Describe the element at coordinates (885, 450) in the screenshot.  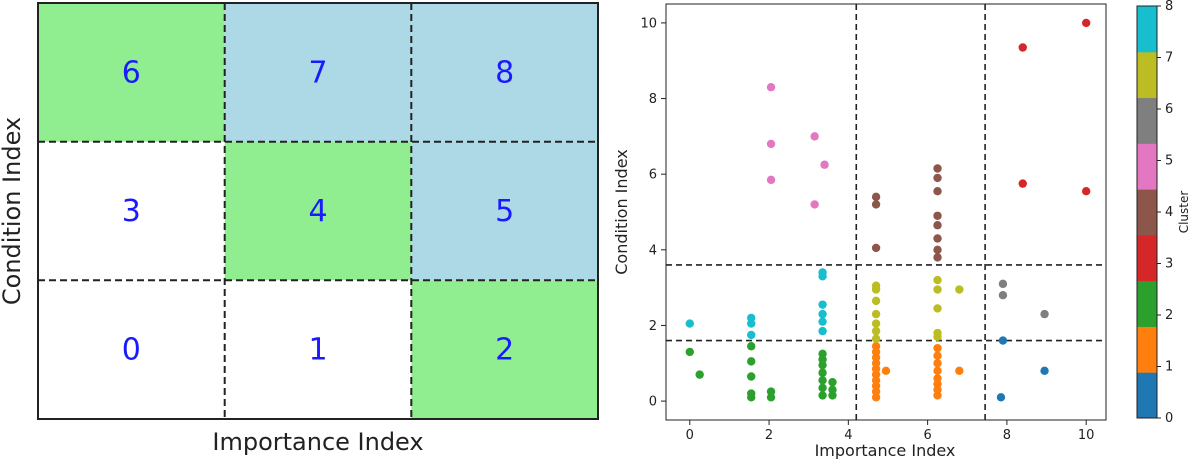
I see `scatter-x-axis-label: Importance Index` at that location.